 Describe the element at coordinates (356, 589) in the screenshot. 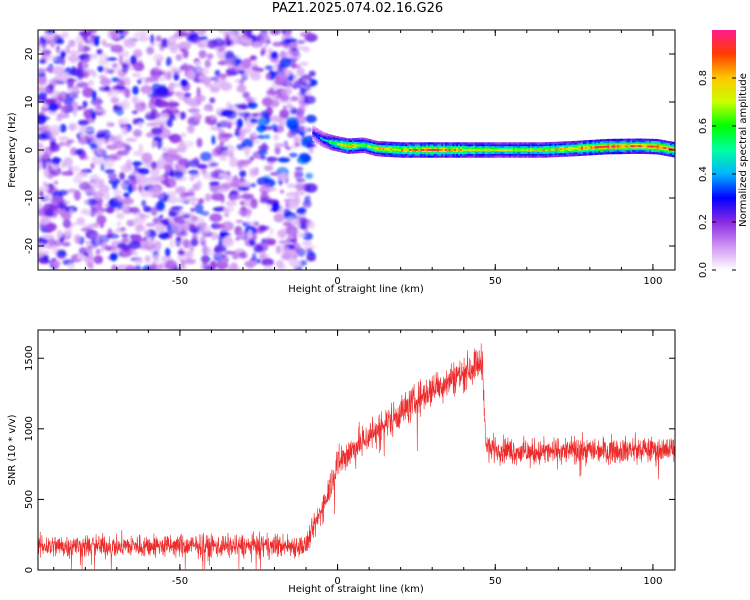

I see `snr-xlabel: Height of straight line (km)` at that location.